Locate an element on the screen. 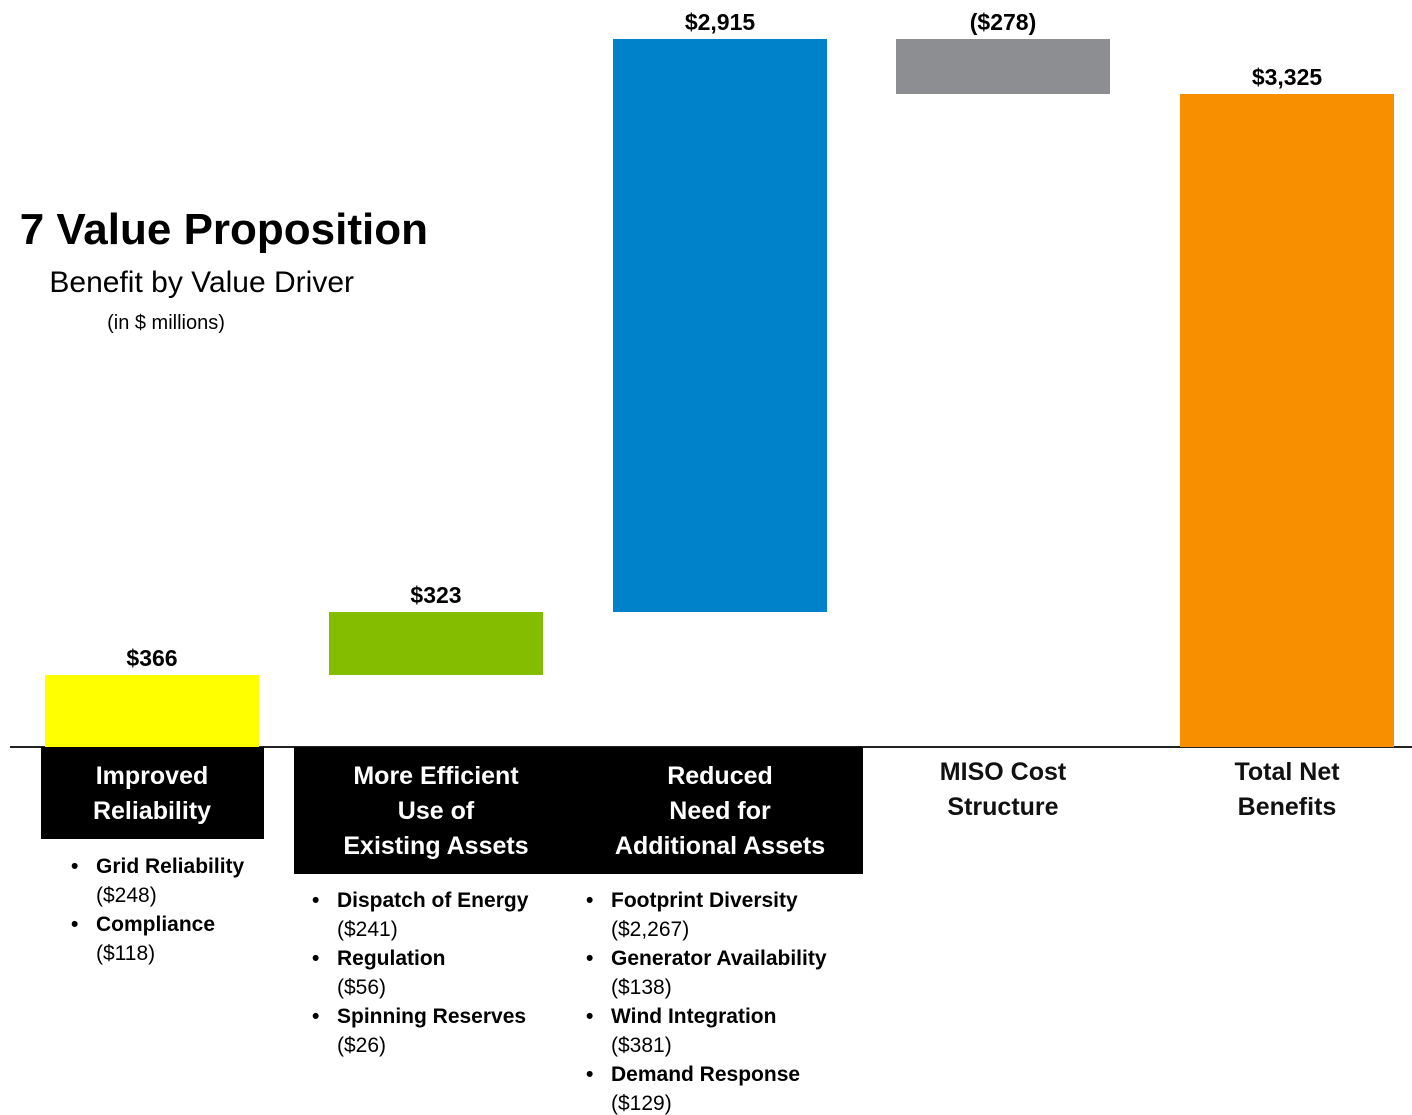 Image resolution: width=1412 pixels, height=1115 pixels. driver-name: Dispatch of Energy is located at coordinates (433, 900).